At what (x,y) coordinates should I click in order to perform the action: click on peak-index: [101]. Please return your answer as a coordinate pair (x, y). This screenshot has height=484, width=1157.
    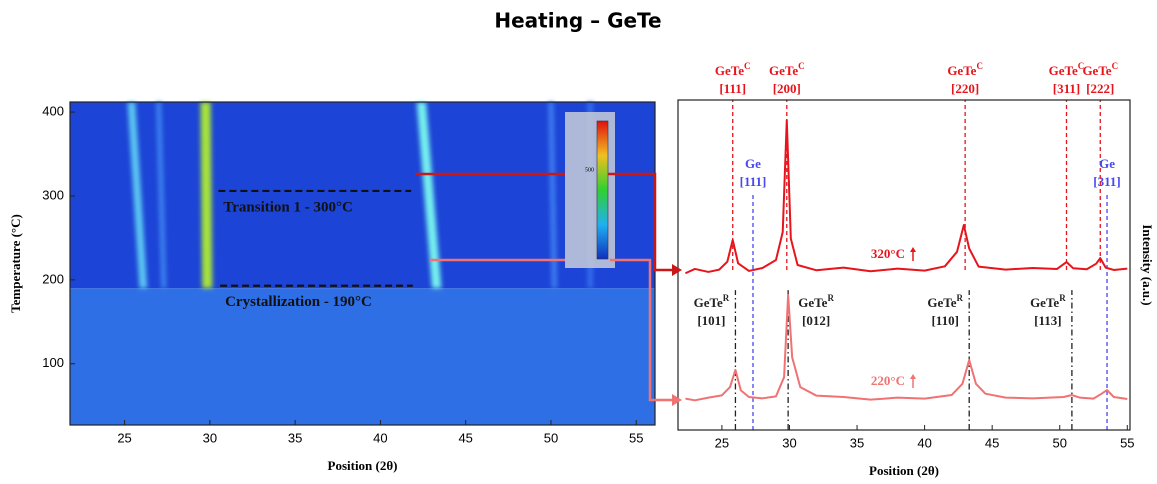
    Looking at the image, I should click on (711, 320).